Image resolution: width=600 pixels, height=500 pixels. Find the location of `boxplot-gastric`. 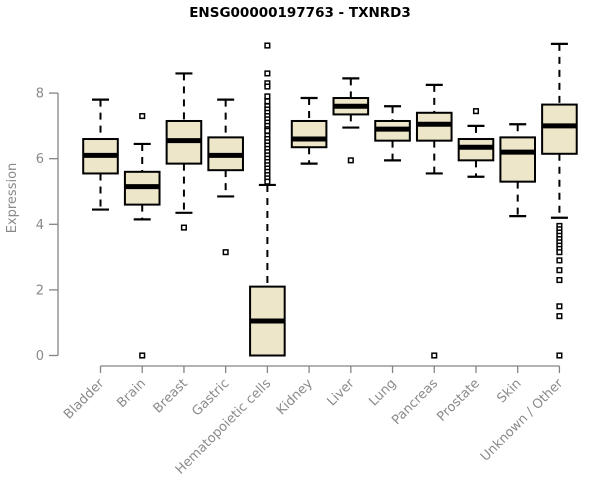

boxplot-gastric is located at coordinates (225, 177).